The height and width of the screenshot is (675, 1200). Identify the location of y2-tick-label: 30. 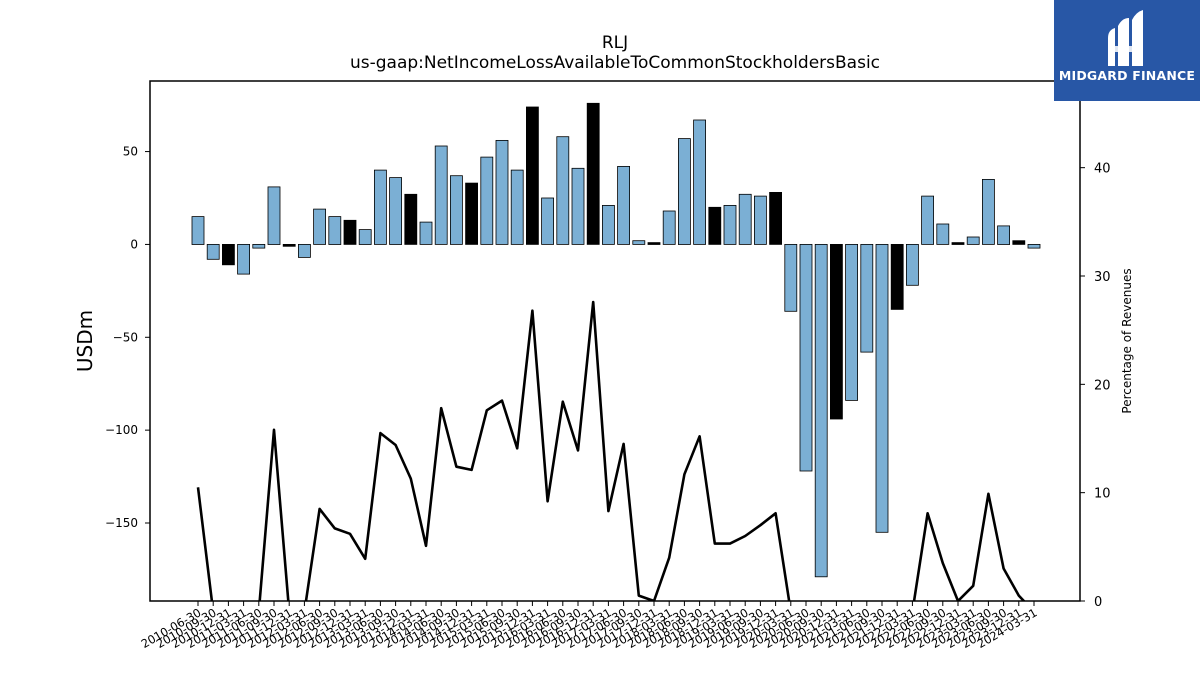
(1102, 277).